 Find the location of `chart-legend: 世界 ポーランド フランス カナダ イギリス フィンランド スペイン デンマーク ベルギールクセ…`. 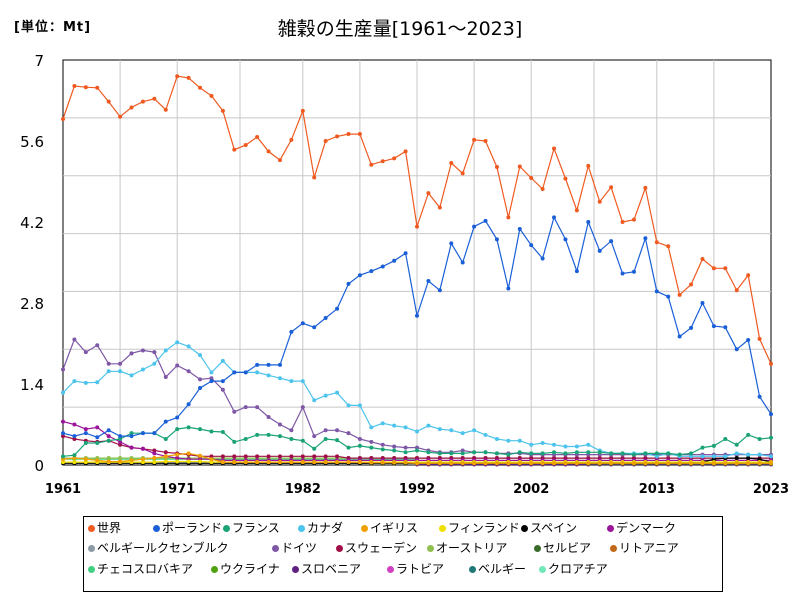

chart-legend: 世界 ポーランド フランス カナダ イギリス フィンランド スペイン デンマーク ベルギールクセ… is located at coordinates (403, 554).